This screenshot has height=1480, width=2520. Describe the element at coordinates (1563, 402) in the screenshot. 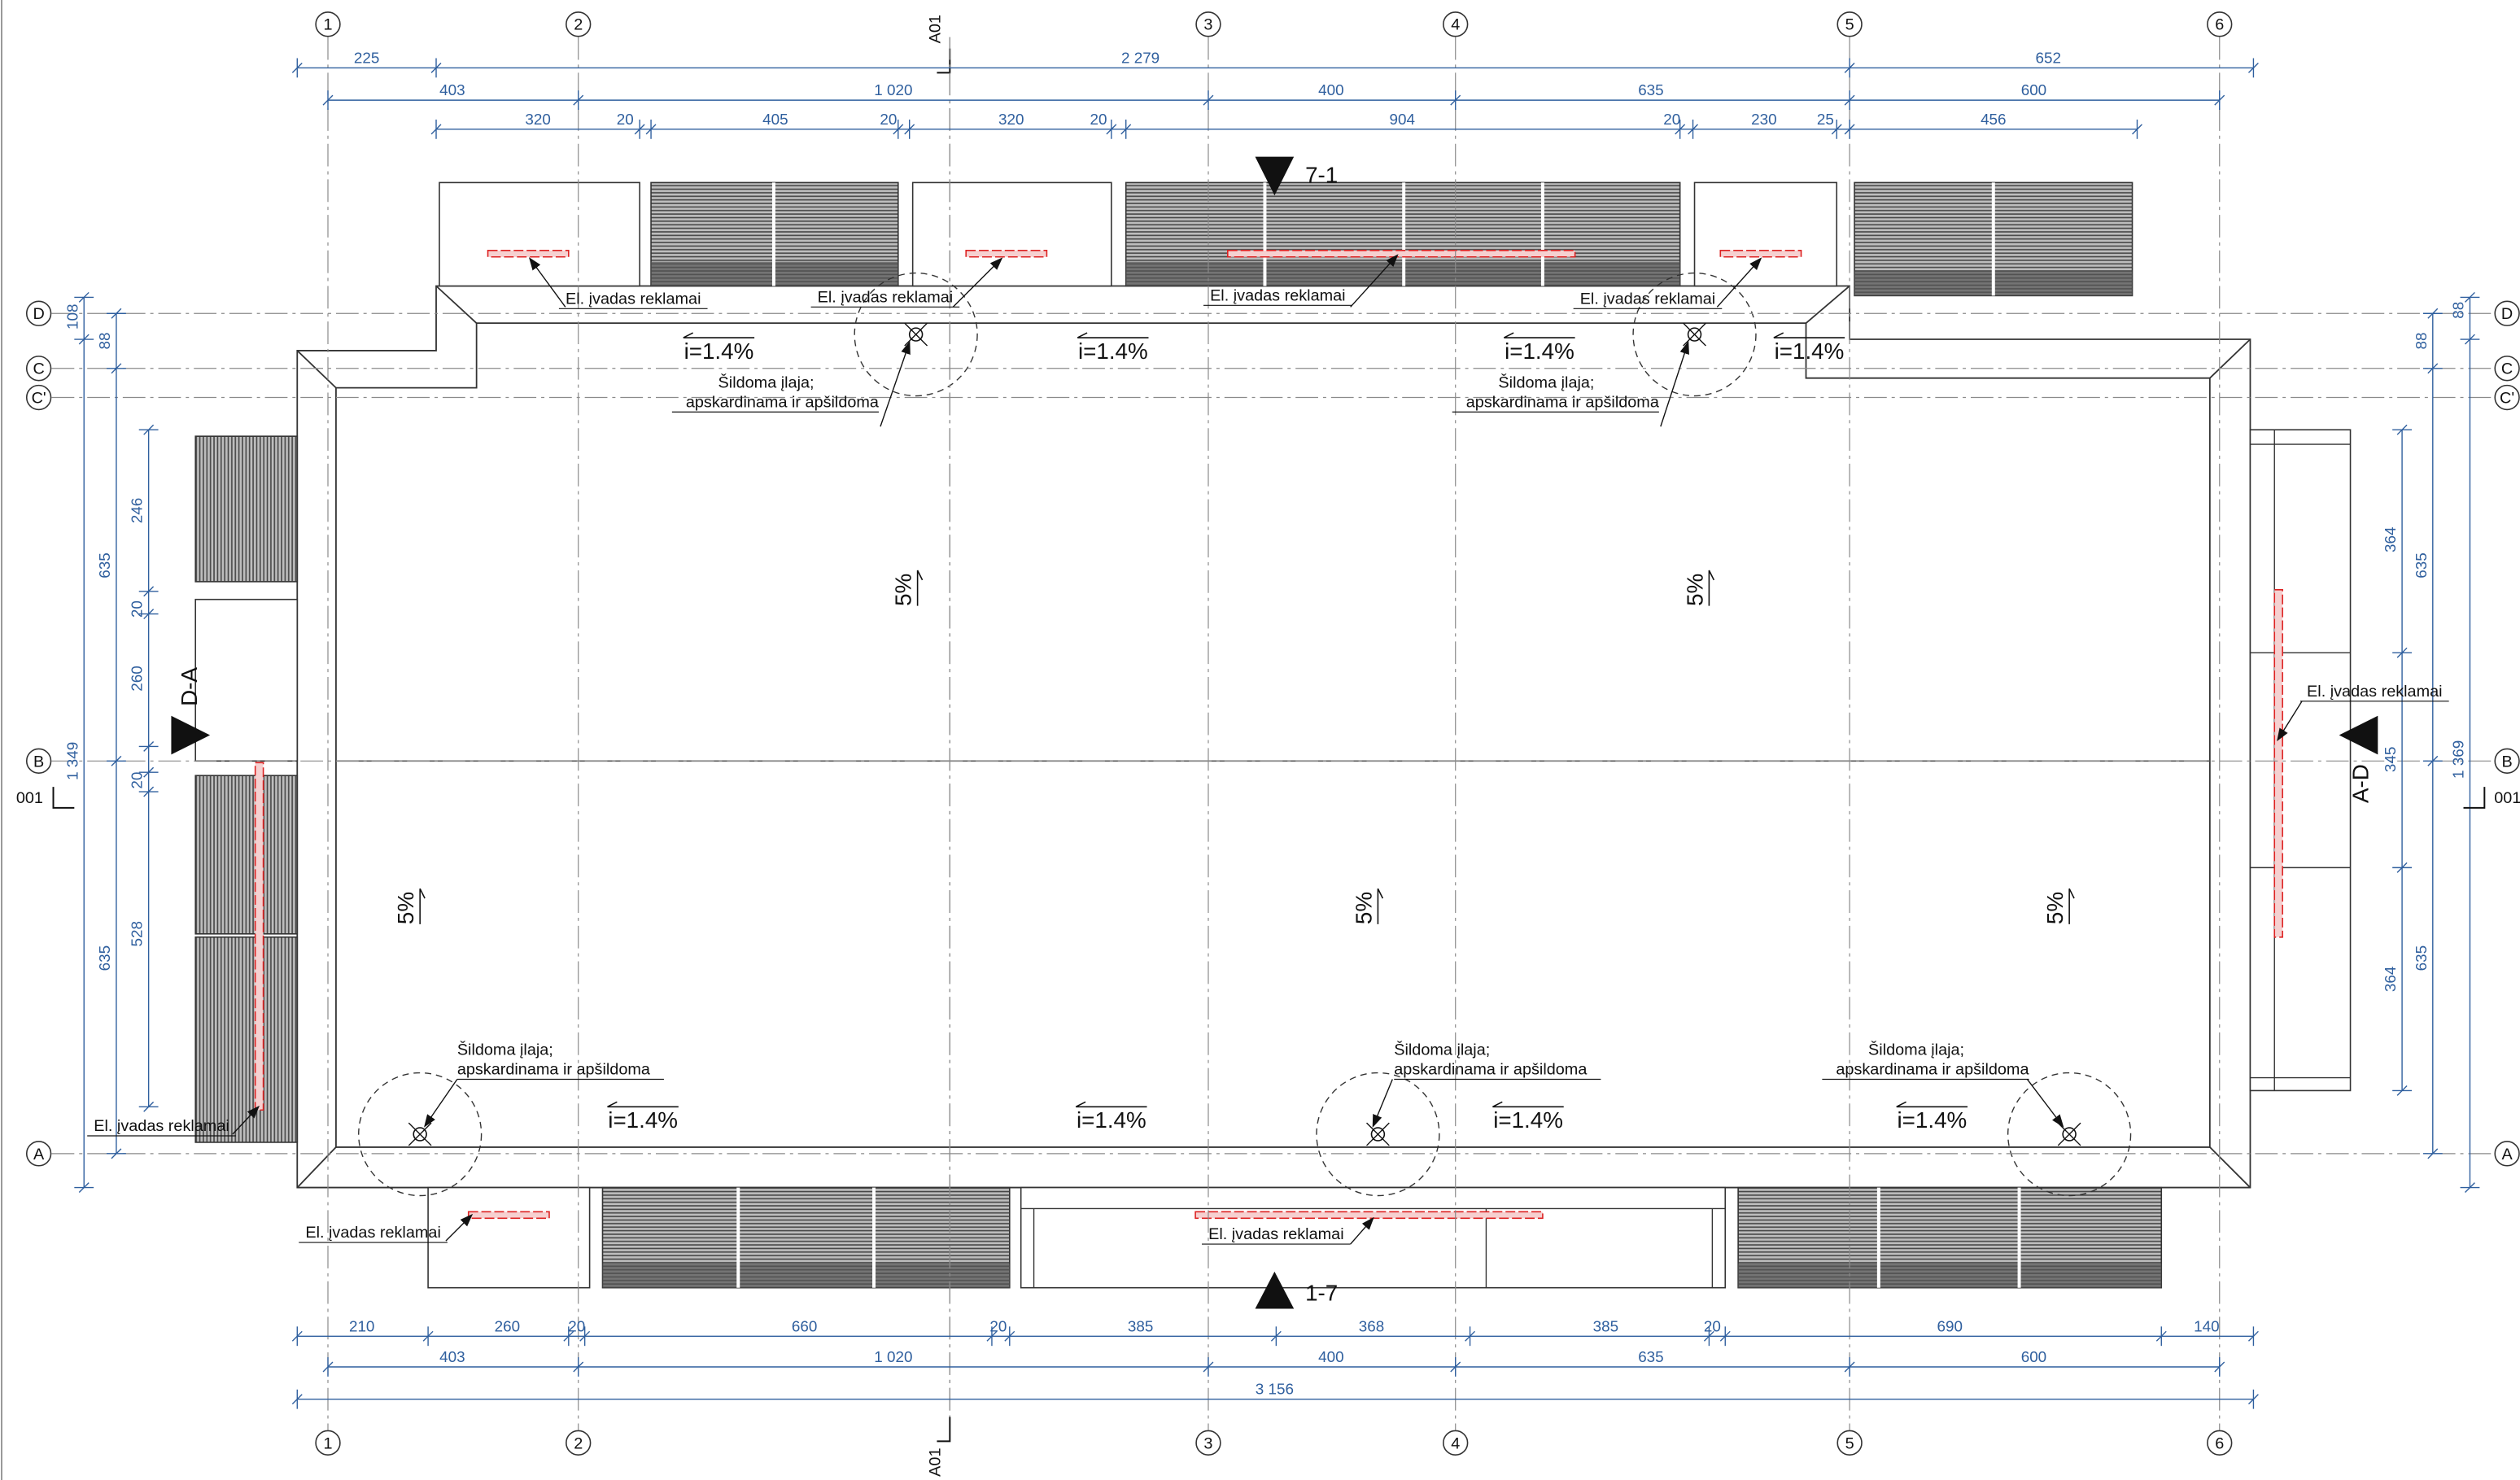

I see `drain-note: apskardinama ir apšildoma` at that location.